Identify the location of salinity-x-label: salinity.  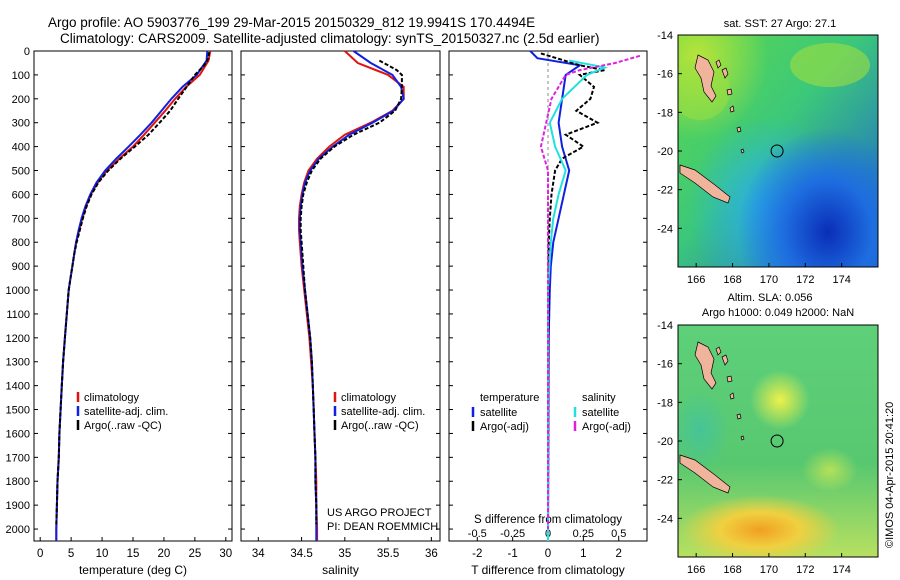
(340, 570).